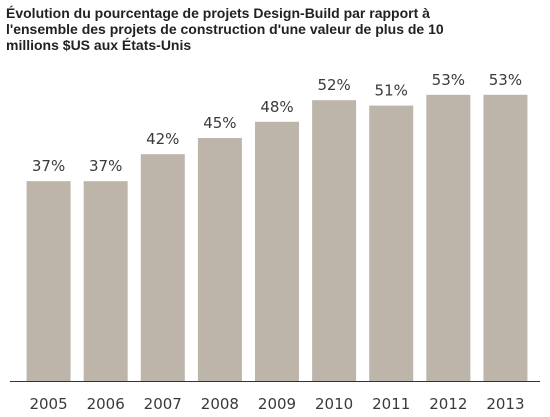 This screenshot has width=550, height=417. What do you see at coordinates (105, 281) in the screenshot?
I see `bar-2006` at bounding box center [105, 281].